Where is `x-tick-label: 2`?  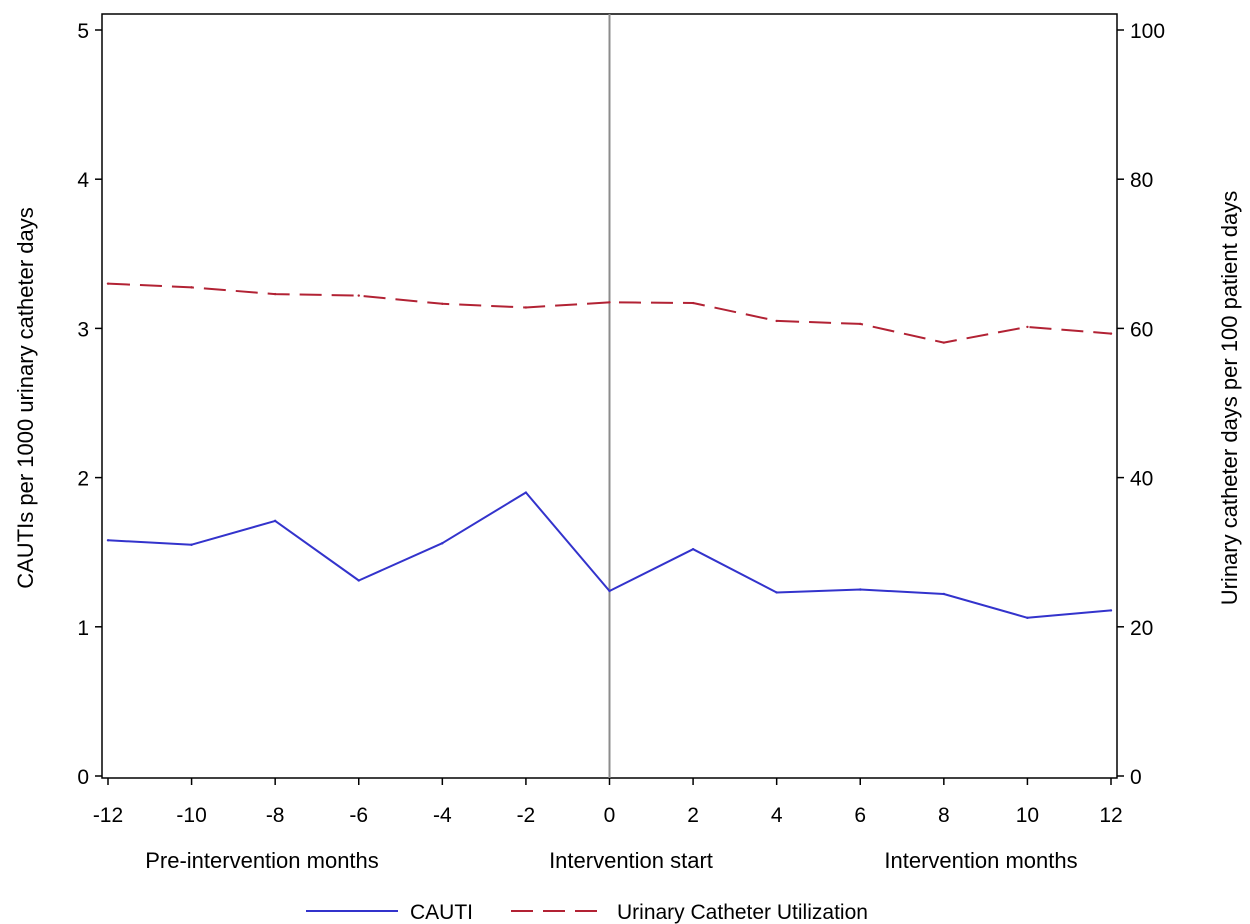
x-tick-label: 2 is located at coordinates (693, 815).